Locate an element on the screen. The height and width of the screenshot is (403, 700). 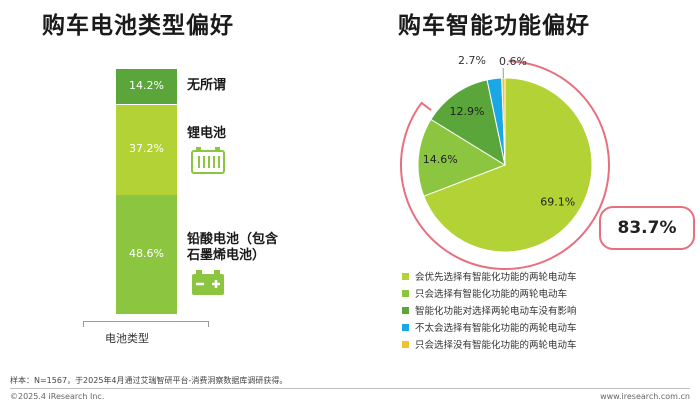
legend-text: 不太会选择有智能化功能的两轮电动车 is located at coordinates (496, 328).